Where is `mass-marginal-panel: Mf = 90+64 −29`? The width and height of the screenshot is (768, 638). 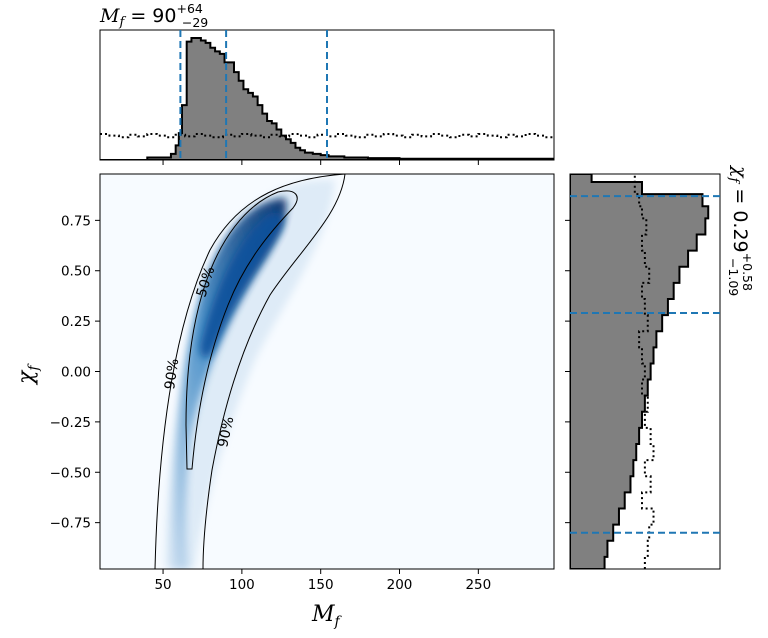 mass-marginal-panel: Mf = 90+64 −29 is located at coordinates (327, 81).